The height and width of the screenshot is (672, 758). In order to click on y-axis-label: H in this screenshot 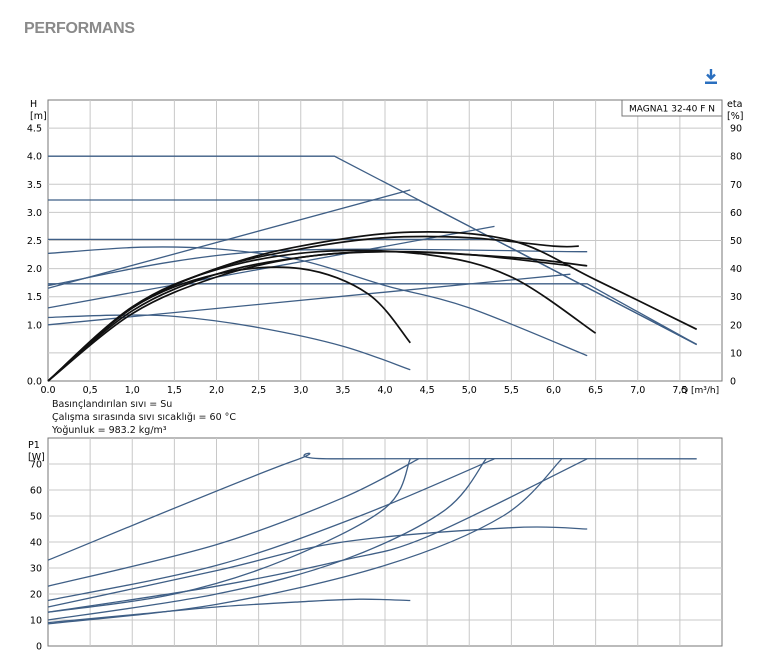, I will do `click(33, 104)`.